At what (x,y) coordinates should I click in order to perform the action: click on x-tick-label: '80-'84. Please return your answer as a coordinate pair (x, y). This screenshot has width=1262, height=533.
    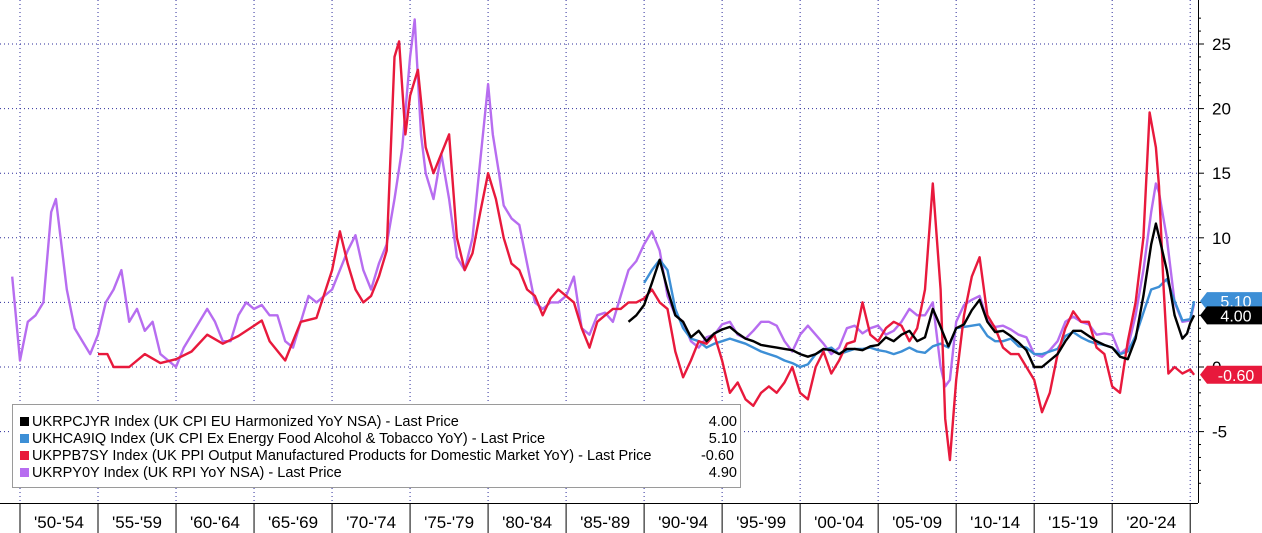
    Looking at the image, I should click on (527, 522).